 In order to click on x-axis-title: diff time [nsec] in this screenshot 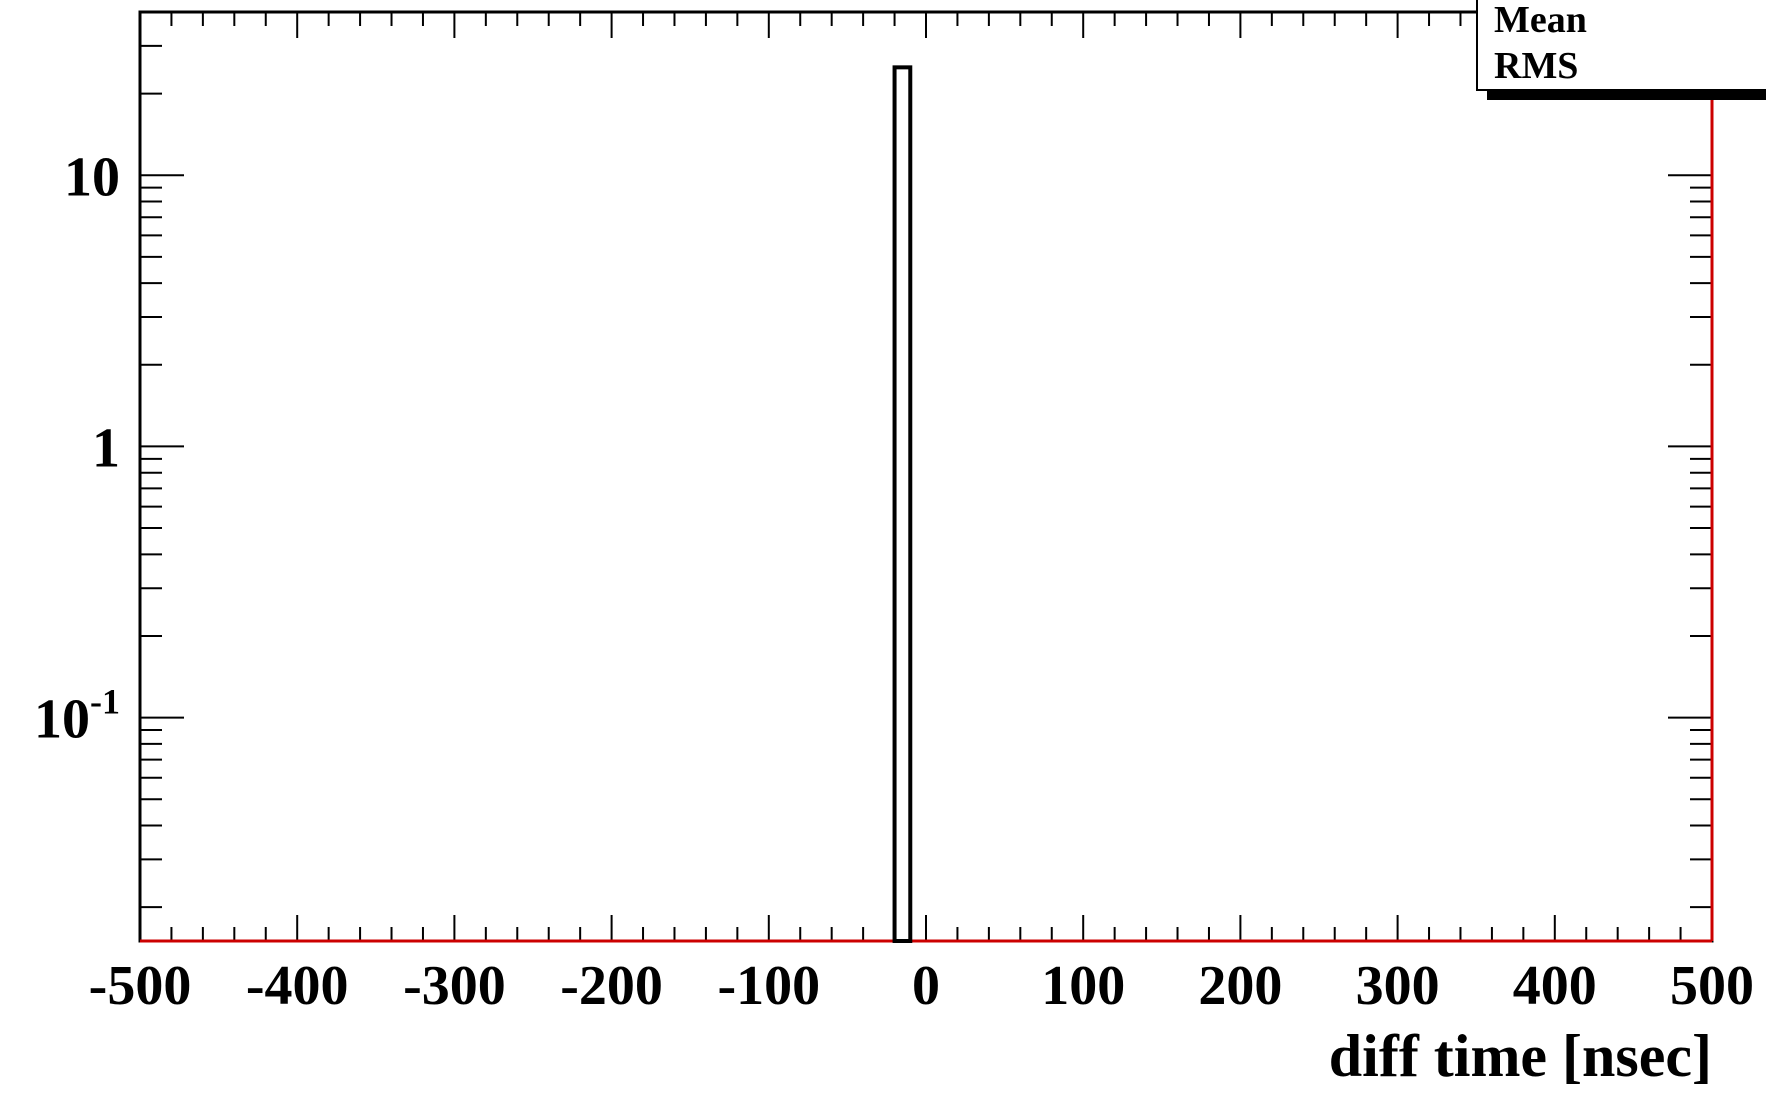, I will do `click(1520, 1056)`.